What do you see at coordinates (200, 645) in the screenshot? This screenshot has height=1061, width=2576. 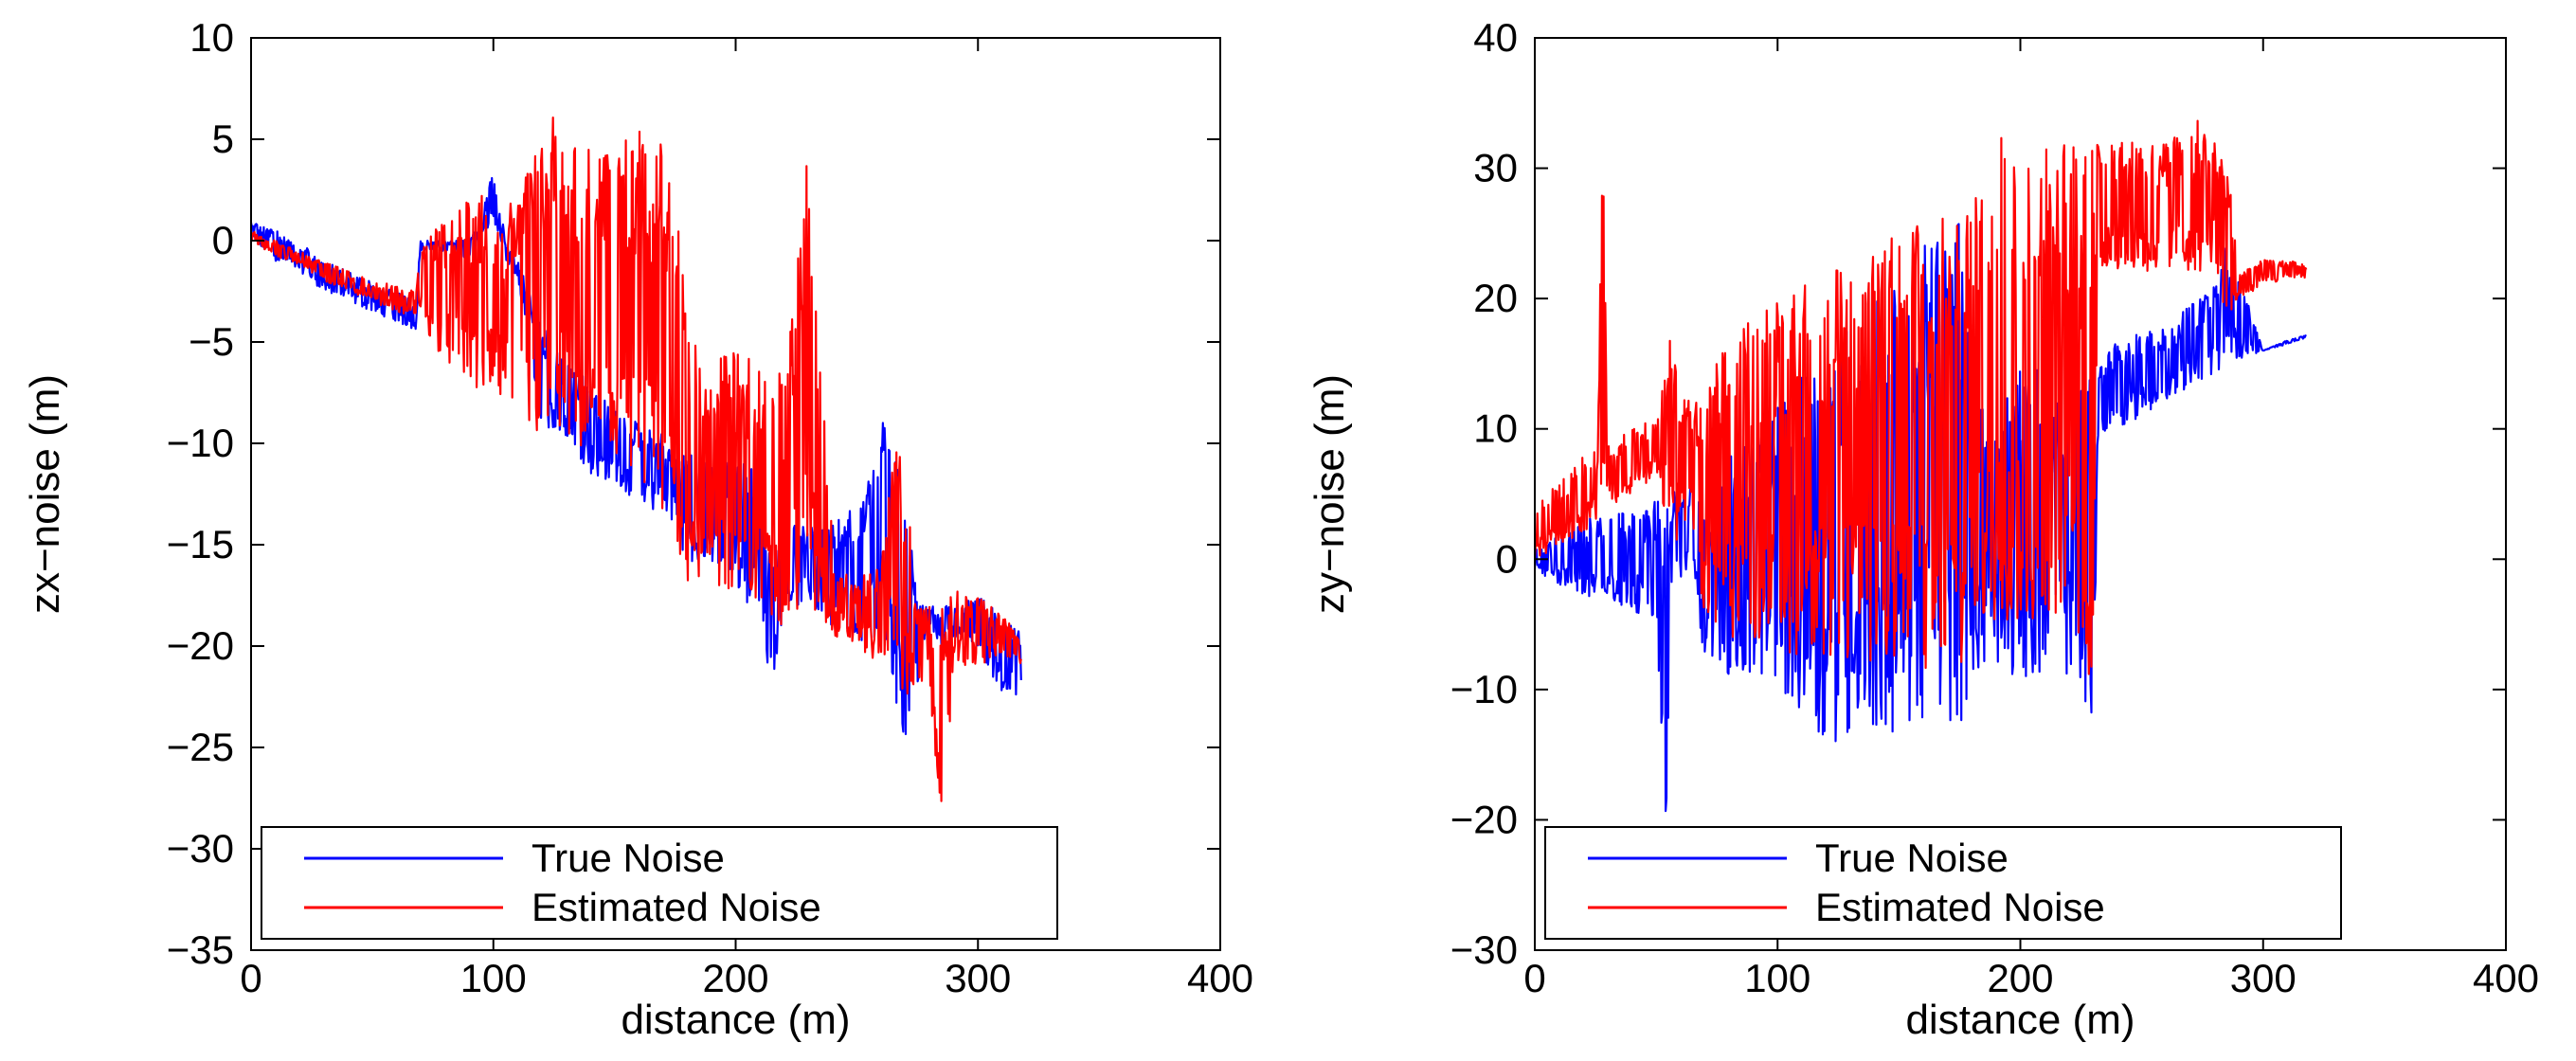 I see `zx-y-tick-label: −20` at bounding box center [200, 645].